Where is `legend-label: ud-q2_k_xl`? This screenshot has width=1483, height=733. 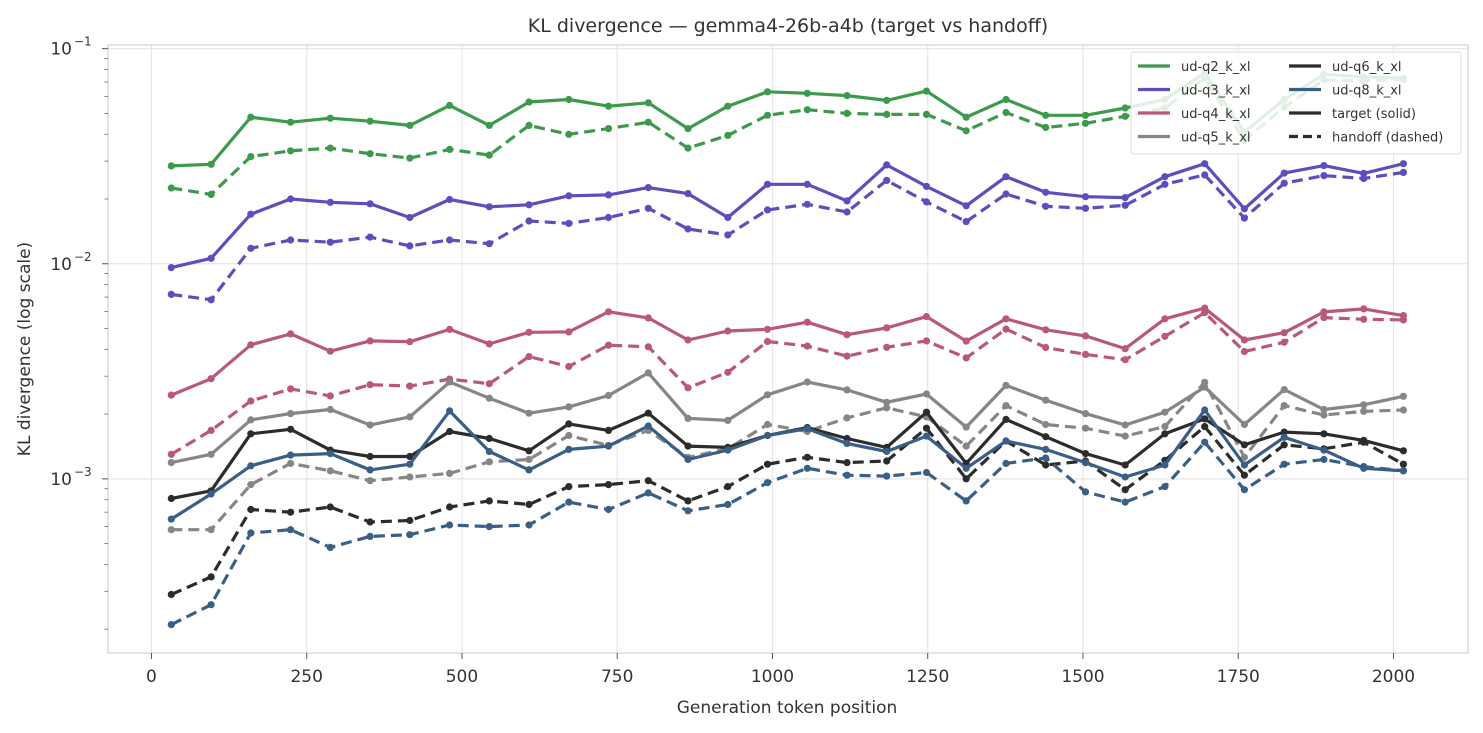 legend-label: ud-q2_k_xl is located at coordinates (1216, 67).